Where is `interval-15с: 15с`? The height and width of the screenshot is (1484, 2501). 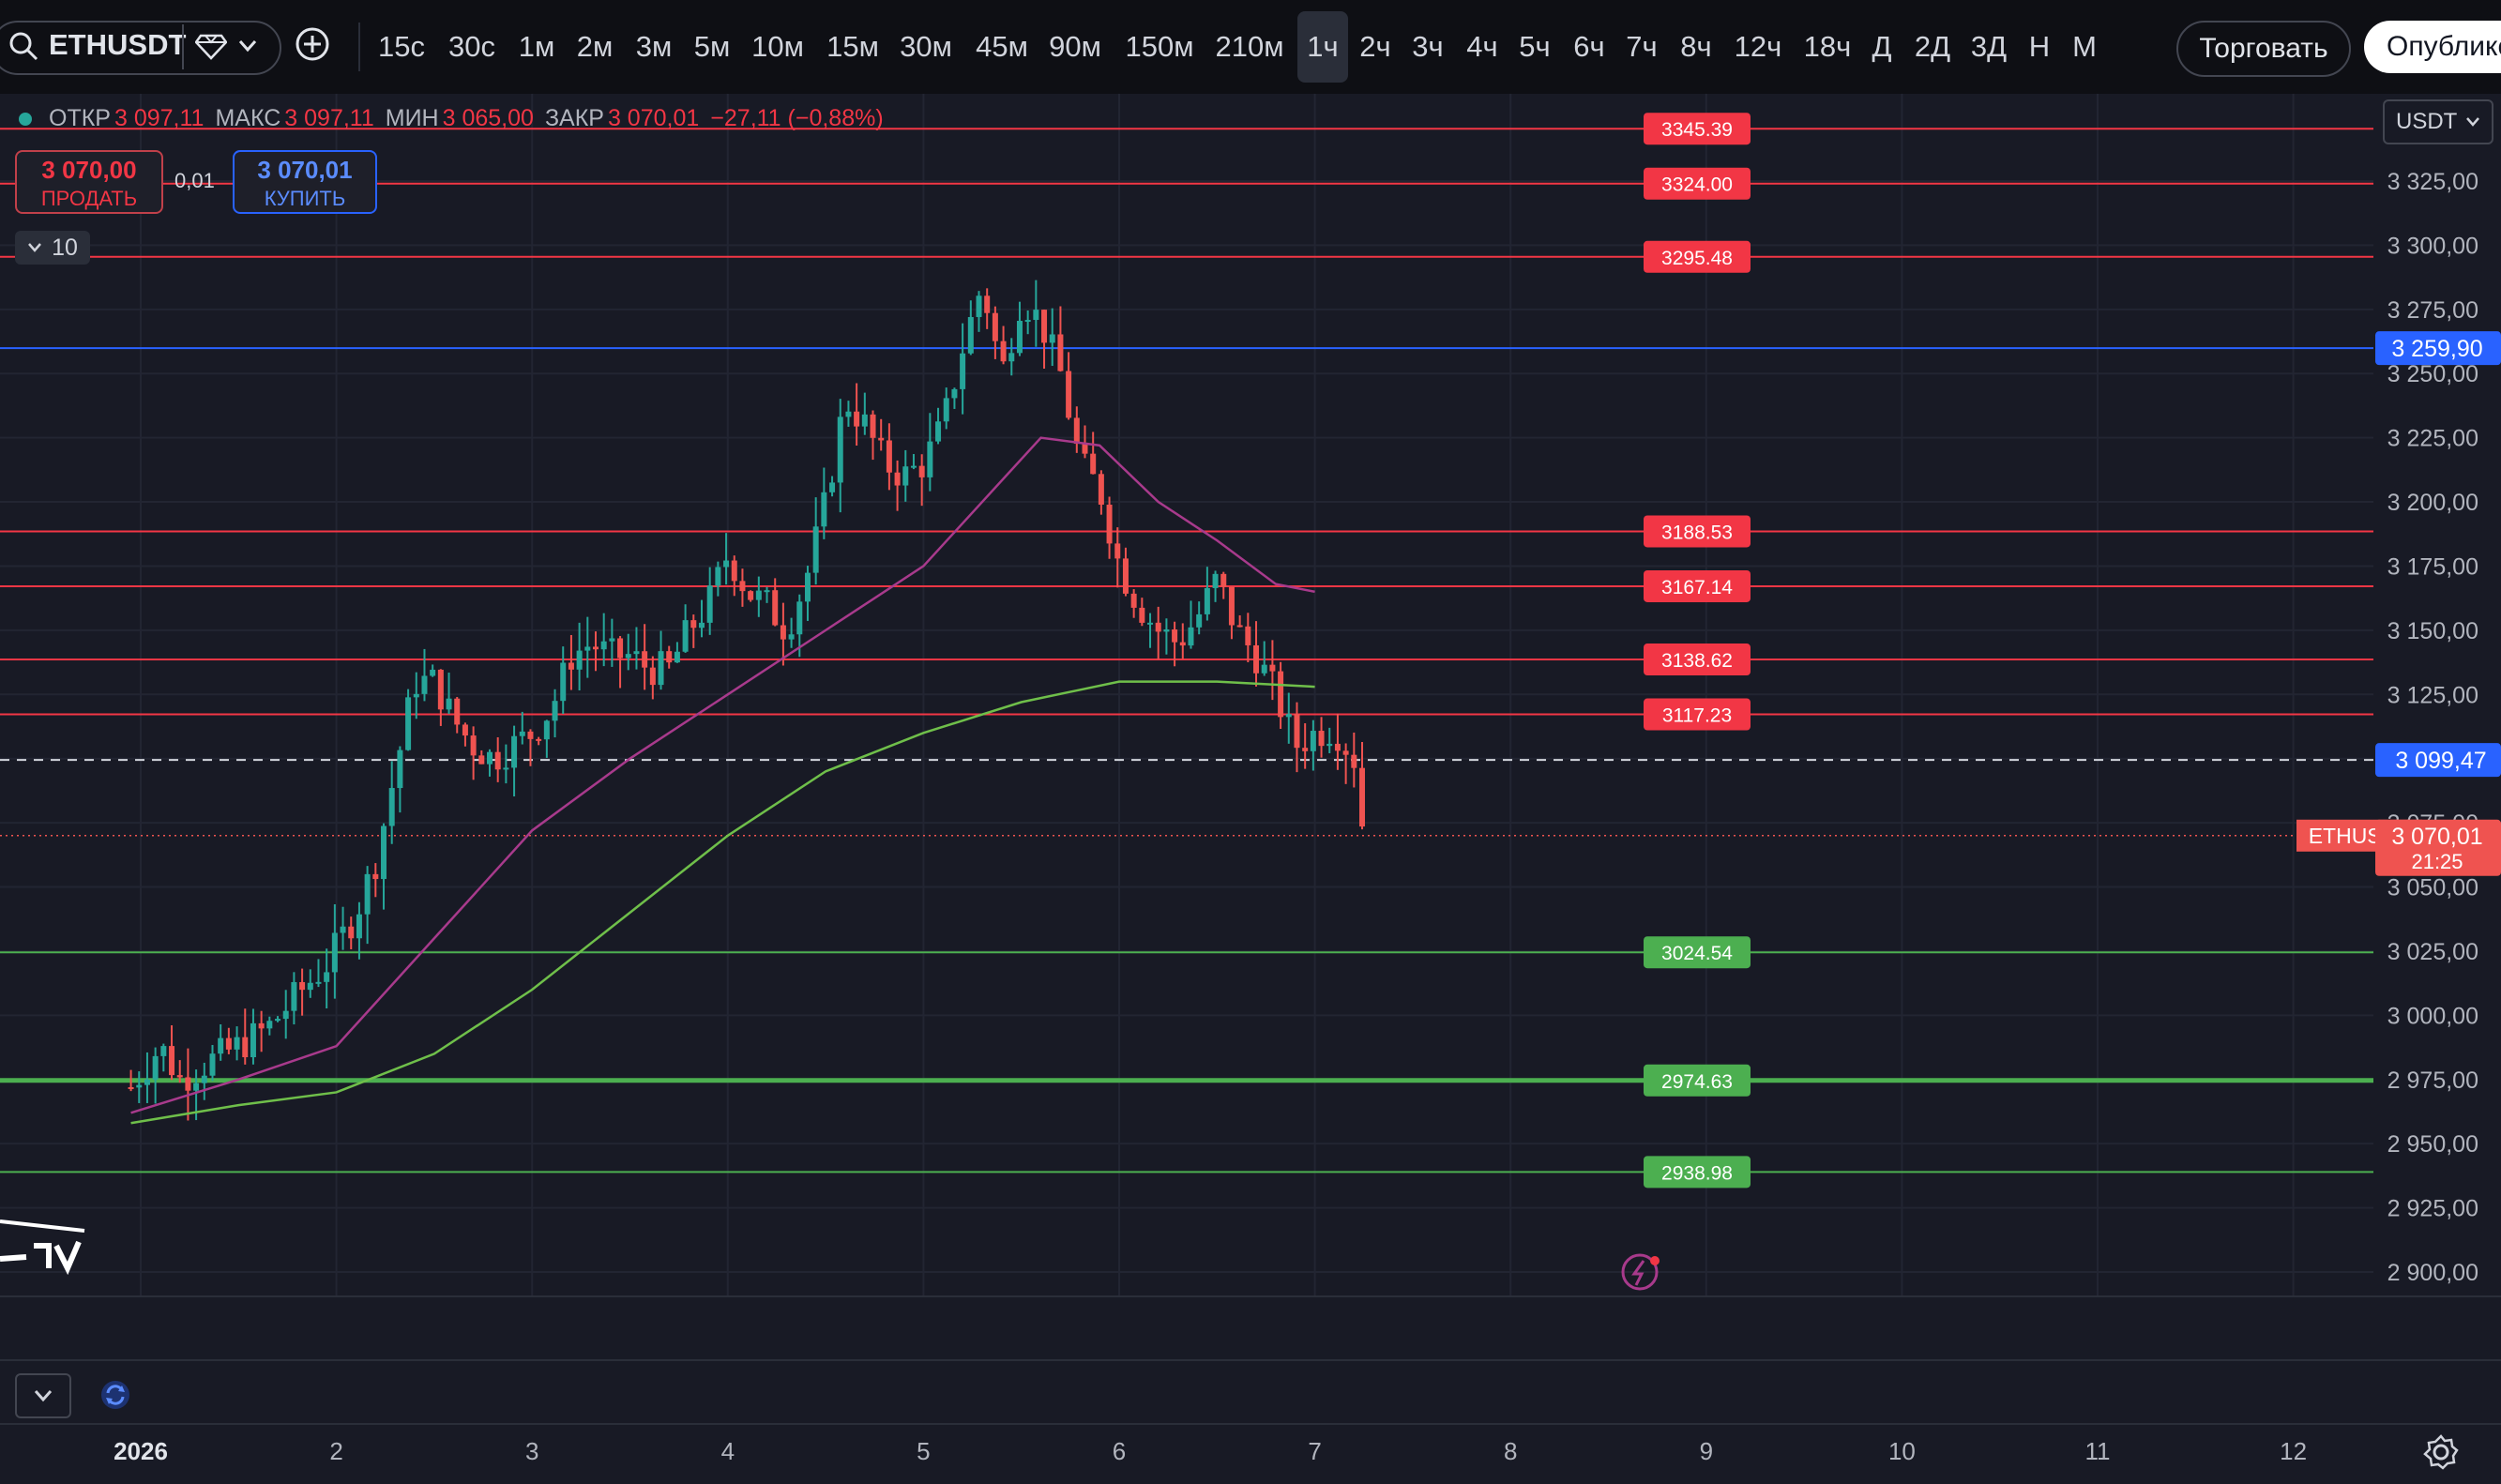 interval-15с: 15с is located at coordinates (402, 46).